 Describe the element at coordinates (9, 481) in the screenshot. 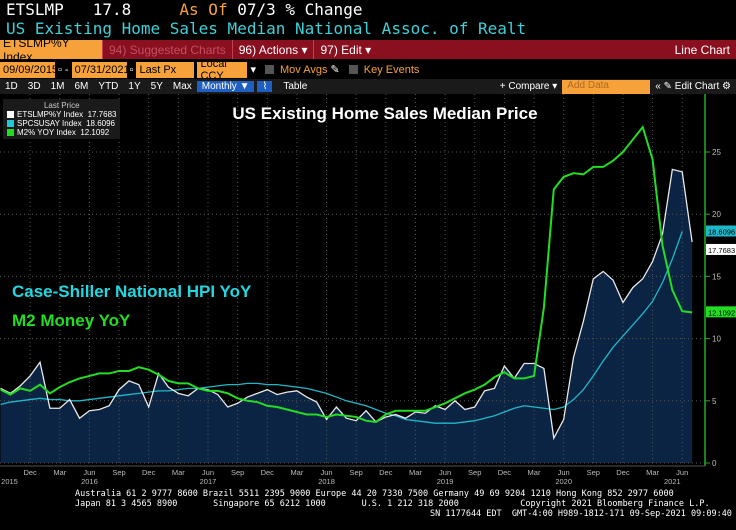

I see `x-year-label: 2015` at that location.